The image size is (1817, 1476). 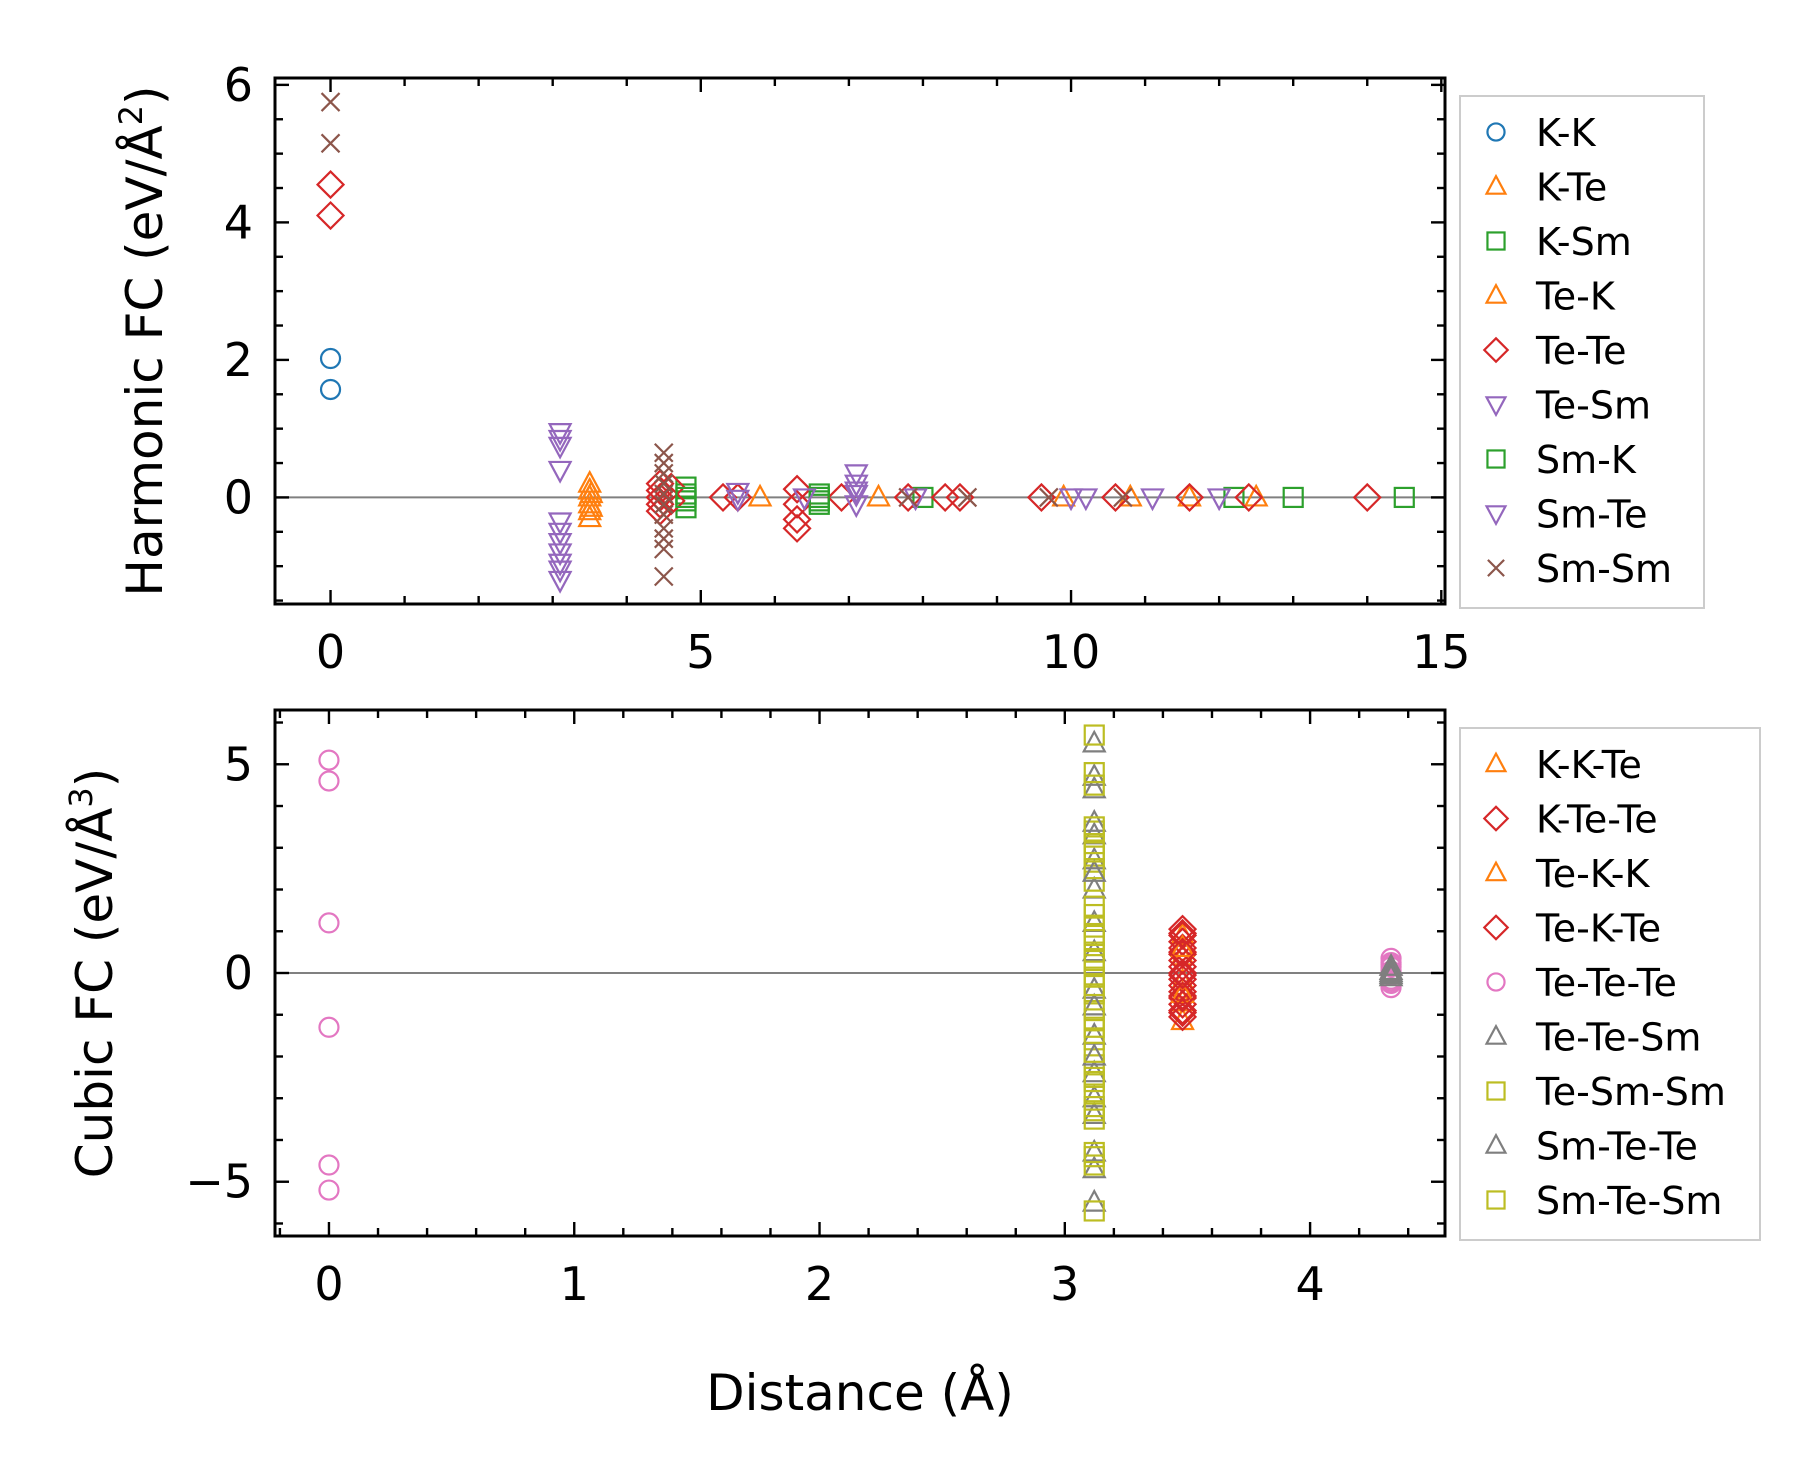 I want to click on legend-entry: K-K, so click(x=1541, y=133).